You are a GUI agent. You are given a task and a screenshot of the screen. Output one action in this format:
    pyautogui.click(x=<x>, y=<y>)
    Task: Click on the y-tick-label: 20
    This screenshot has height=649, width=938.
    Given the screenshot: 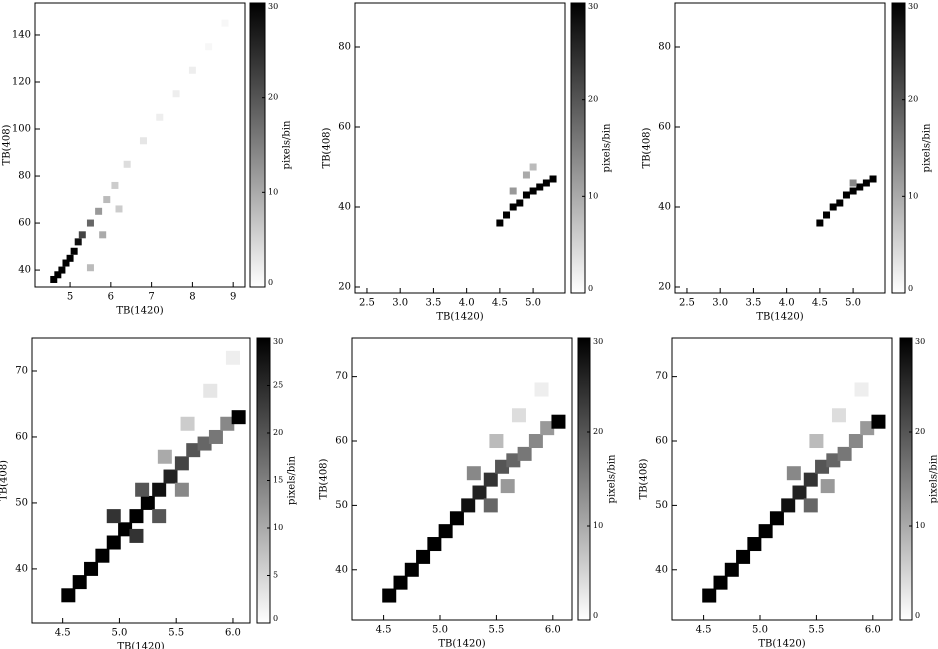 What is the action you would take?
    pyautogui.click(x=344, y=287)
    